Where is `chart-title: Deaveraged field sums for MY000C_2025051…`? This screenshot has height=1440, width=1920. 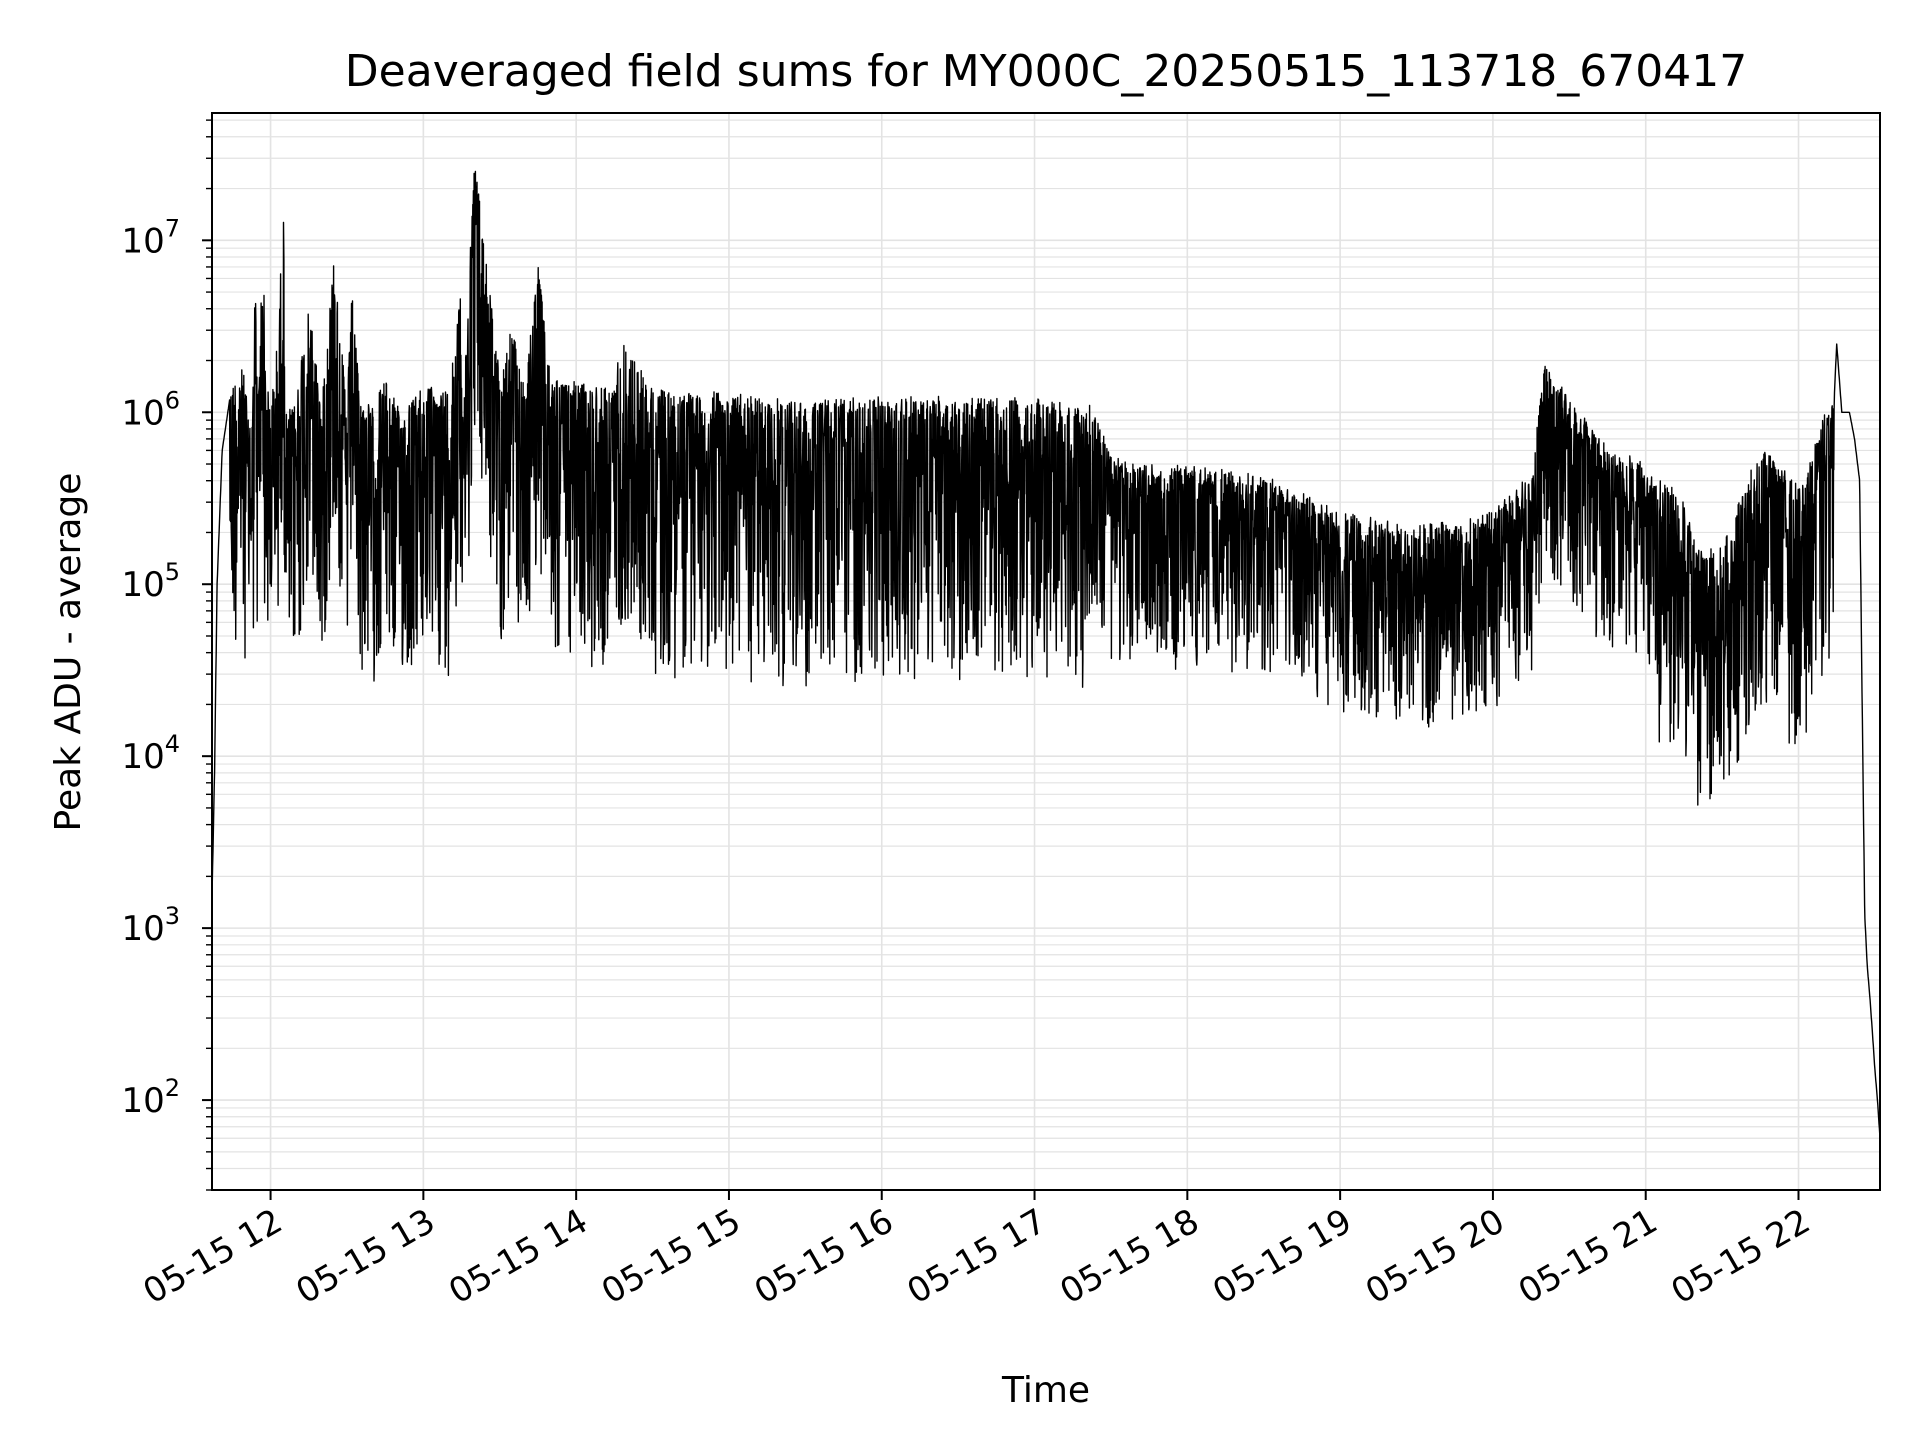 chart-title: Deaveraged field sums for MY000C_2025051… is located at coordinates (1046, 71).